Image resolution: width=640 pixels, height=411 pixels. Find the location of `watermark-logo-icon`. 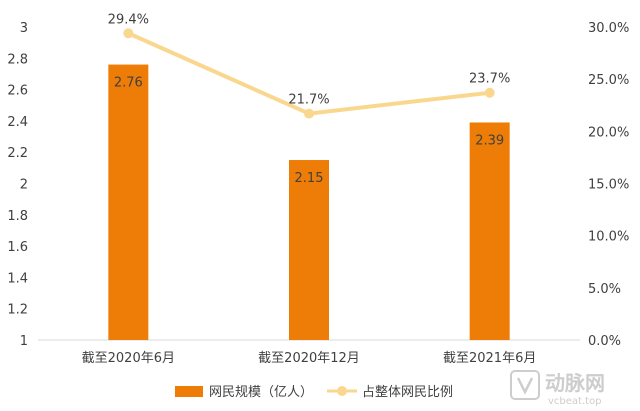

watermark-logo-icon is located at coordinates (525, 385).